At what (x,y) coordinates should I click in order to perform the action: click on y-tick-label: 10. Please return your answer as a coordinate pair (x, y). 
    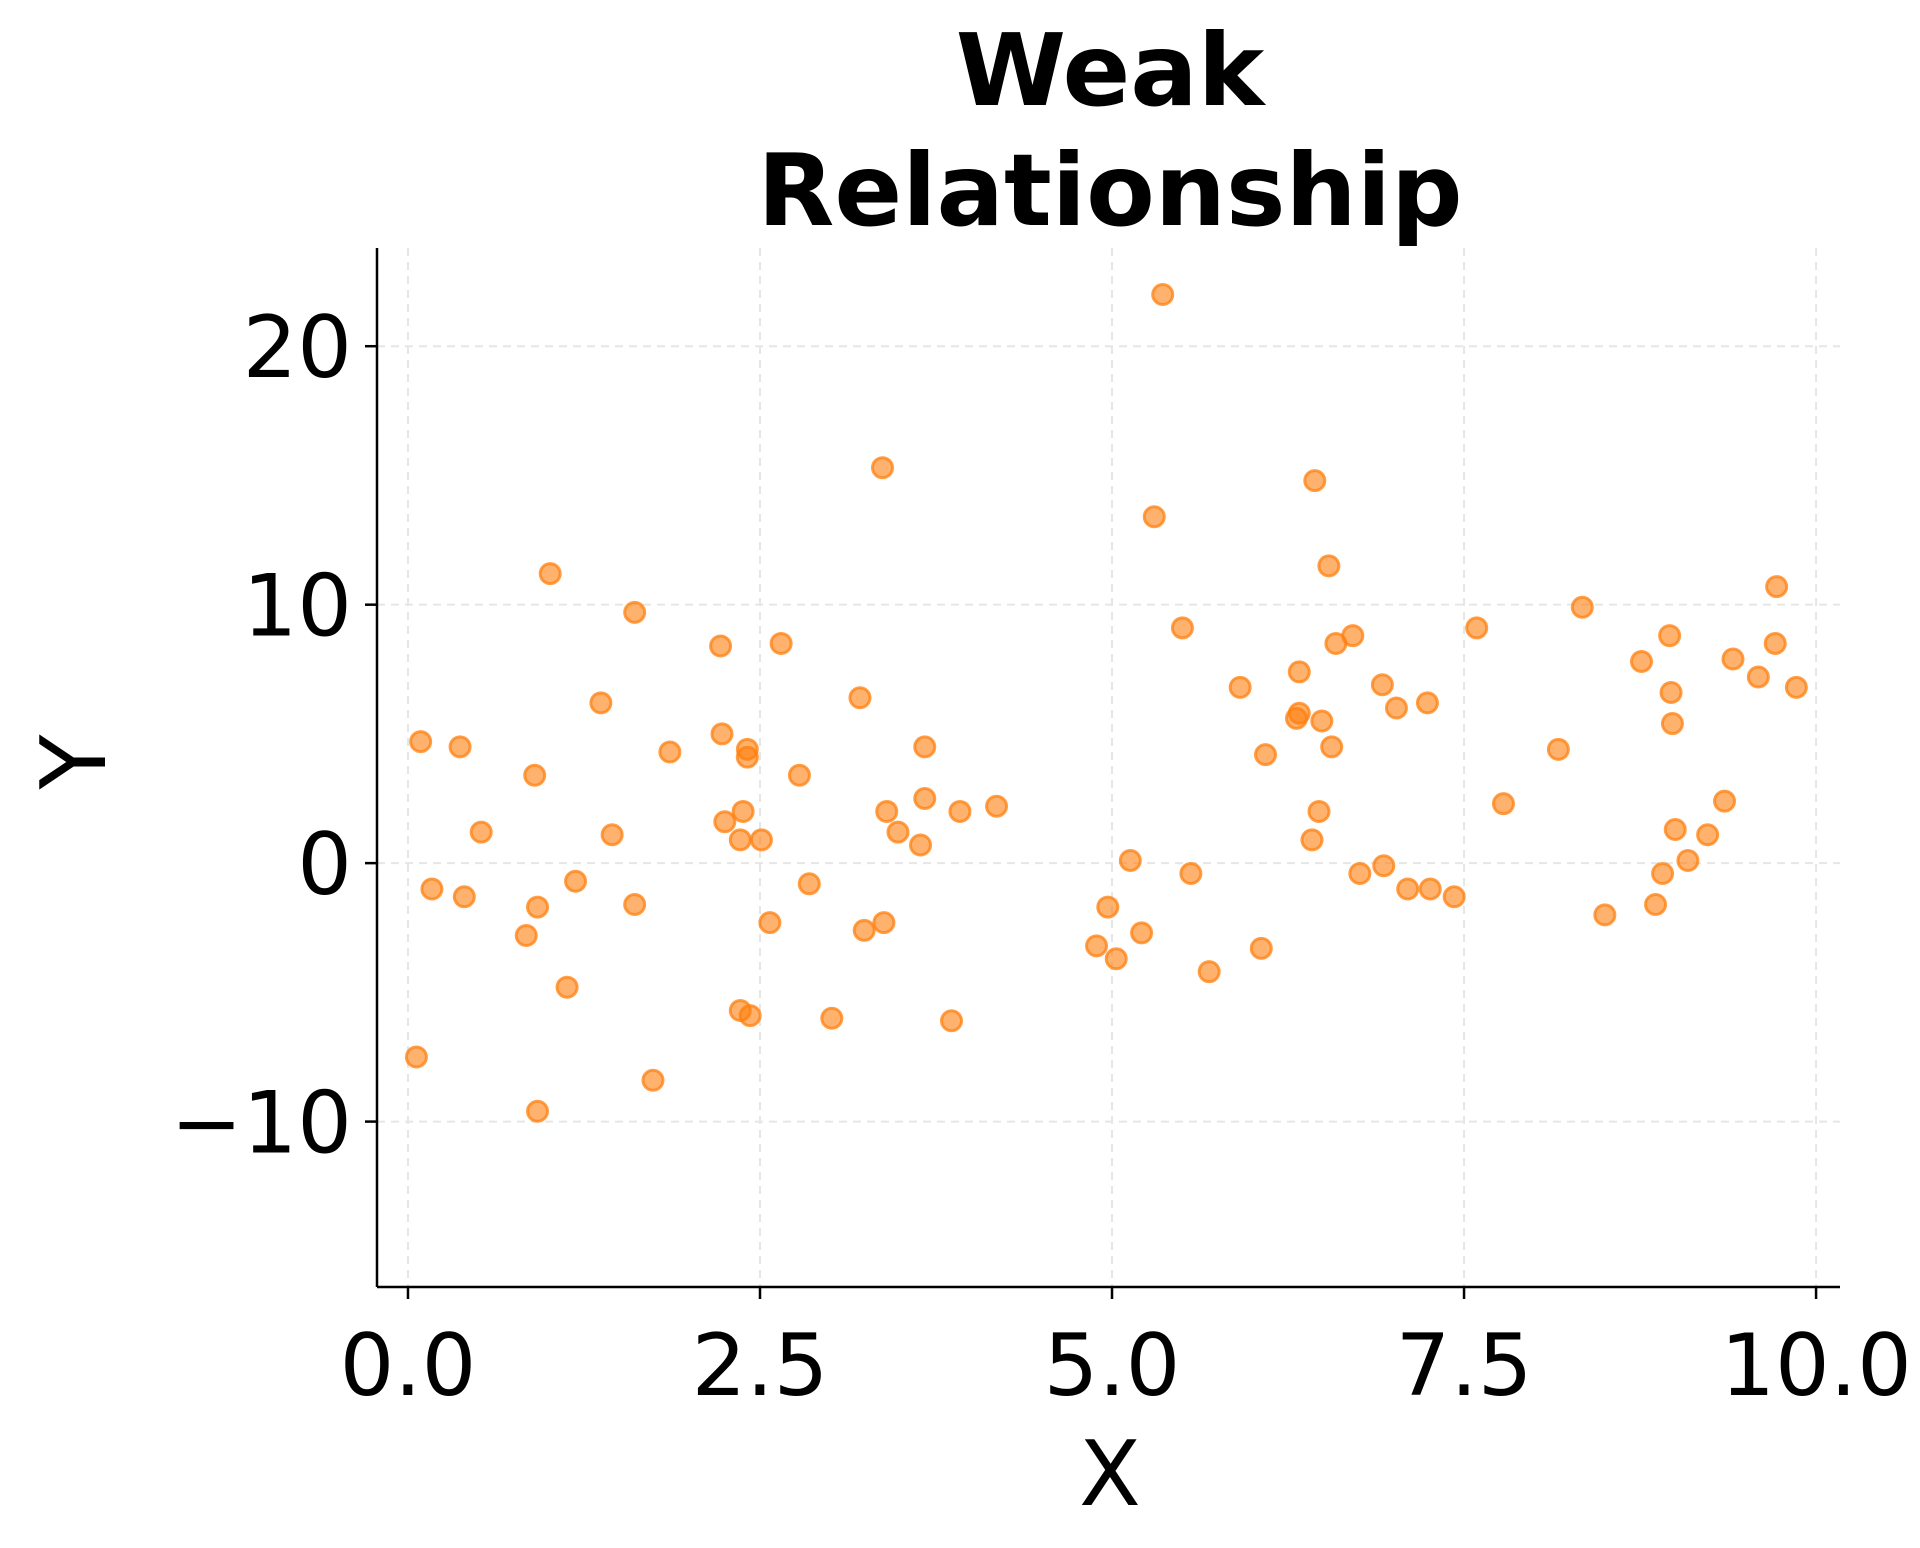
    Looking at the image, I should click on (297, 607).